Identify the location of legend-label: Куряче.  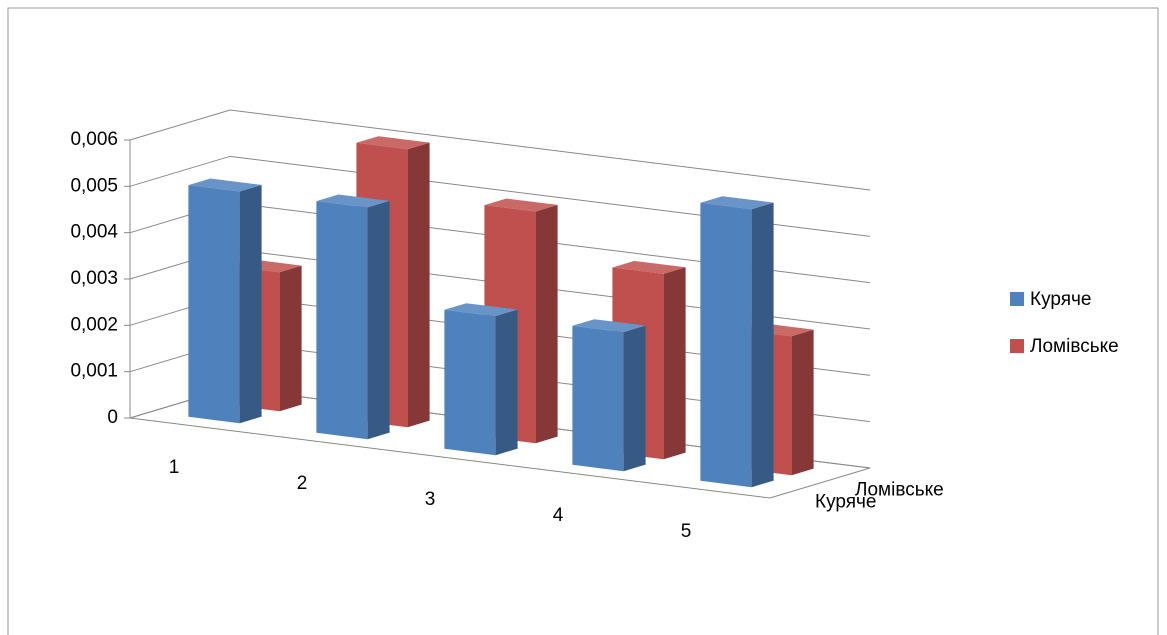
(1060, 299).